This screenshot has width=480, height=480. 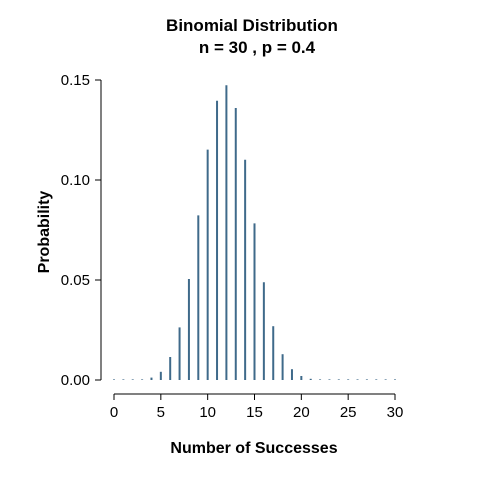 What do you see at coordinates (348, 412) in the screenshot?
I see `x-tick-label-25: 25` at bounding box center [348, 412].